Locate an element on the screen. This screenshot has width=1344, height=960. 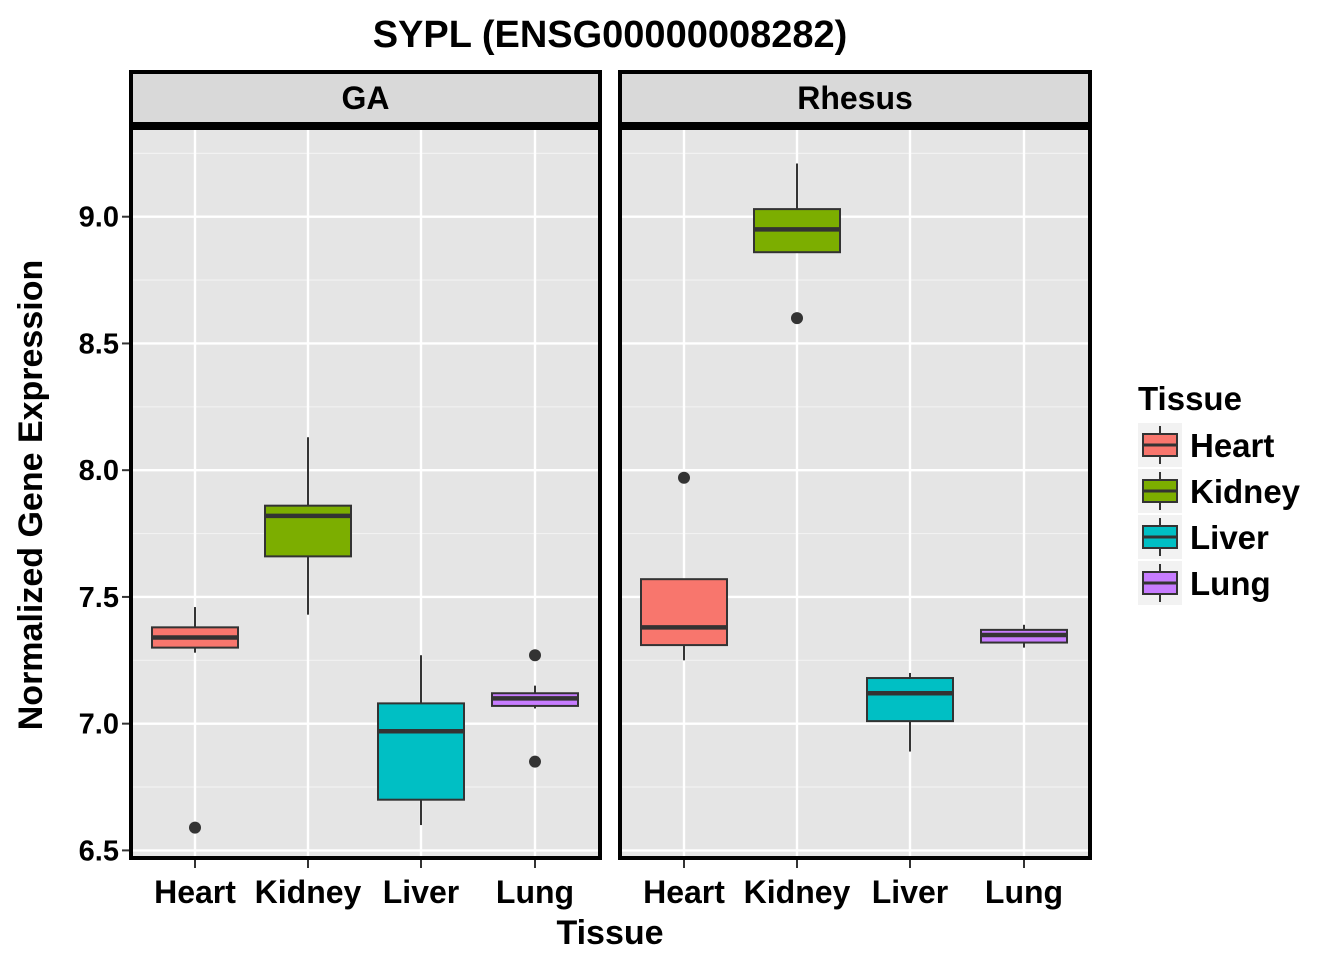
y-axis: 6.5 7.0 7.5 8.0 8.5 9.0 is located at coordinates (104, 534).